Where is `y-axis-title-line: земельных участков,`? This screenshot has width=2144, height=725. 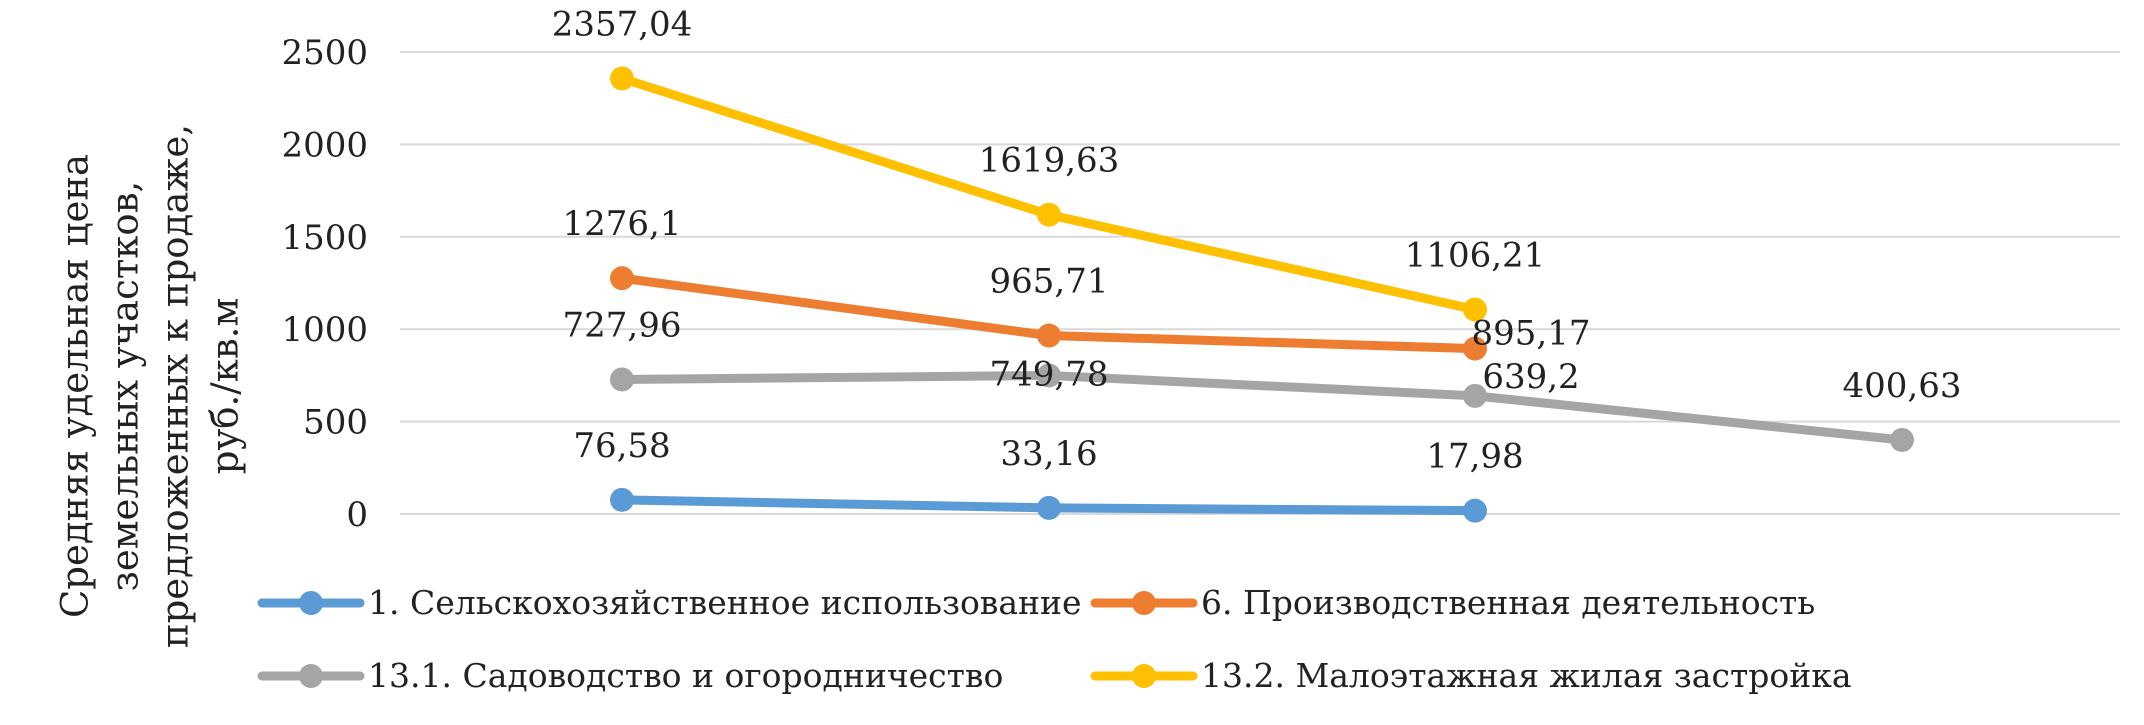
y-axis-title-line: земельных участков, is located at coordinates (125, 386).